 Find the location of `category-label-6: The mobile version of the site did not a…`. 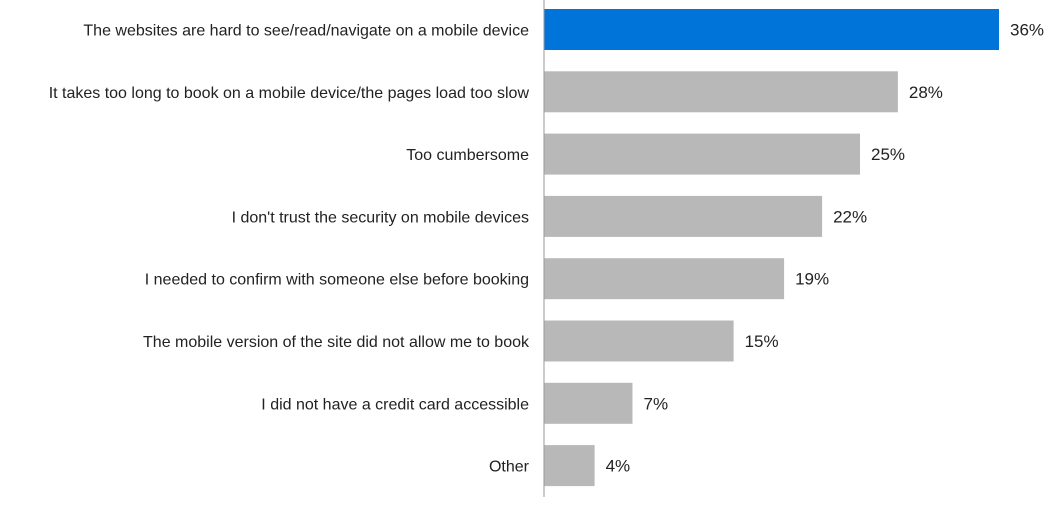

category-label-6: The mobile version of the site did not a… is located at coordinates (336, 342).